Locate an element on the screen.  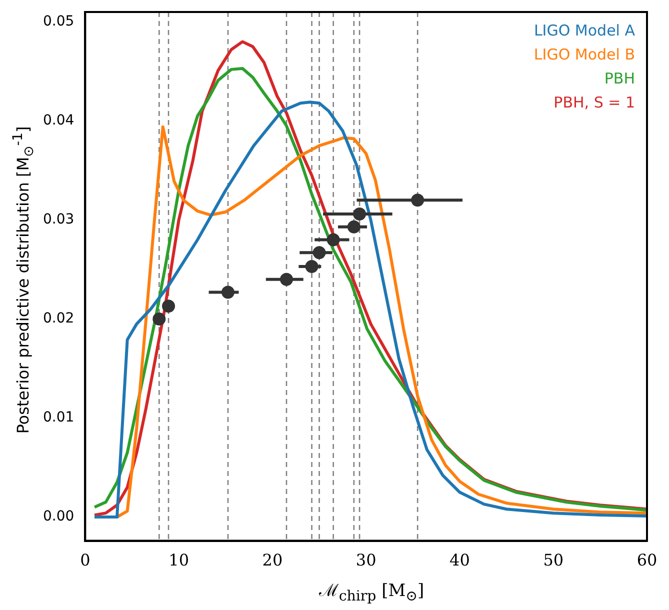
y-tick-label: 0.03 is located at coordinates (58, 220).